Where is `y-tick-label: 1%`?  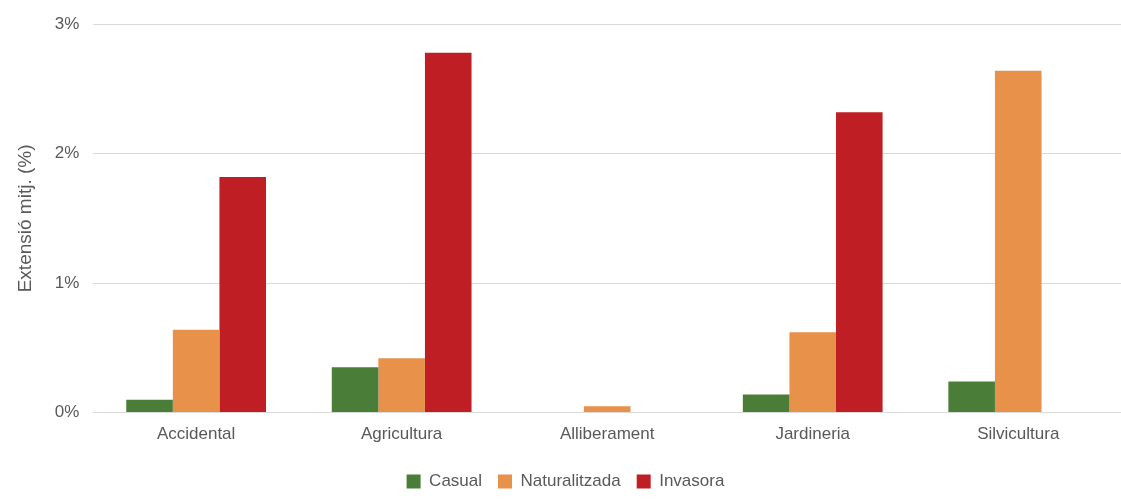 y-tick-label: 1% is located at coordinates (67, 282).